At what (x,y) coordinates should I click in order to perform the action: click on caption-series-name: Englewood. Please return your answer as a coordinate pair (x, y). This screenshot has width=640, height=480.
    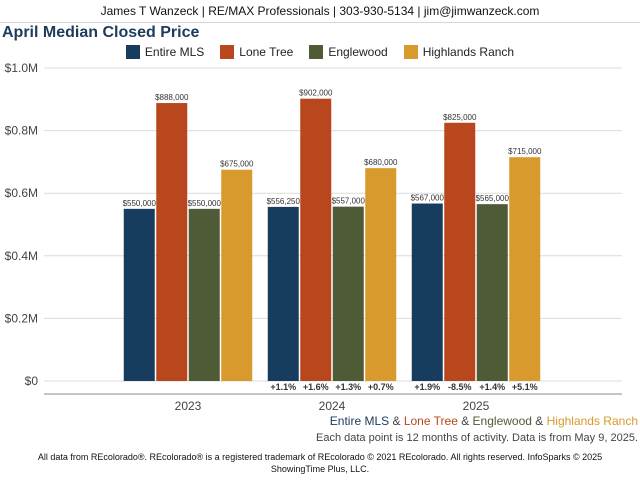
    Looking at the image, I should click on (502, 421).